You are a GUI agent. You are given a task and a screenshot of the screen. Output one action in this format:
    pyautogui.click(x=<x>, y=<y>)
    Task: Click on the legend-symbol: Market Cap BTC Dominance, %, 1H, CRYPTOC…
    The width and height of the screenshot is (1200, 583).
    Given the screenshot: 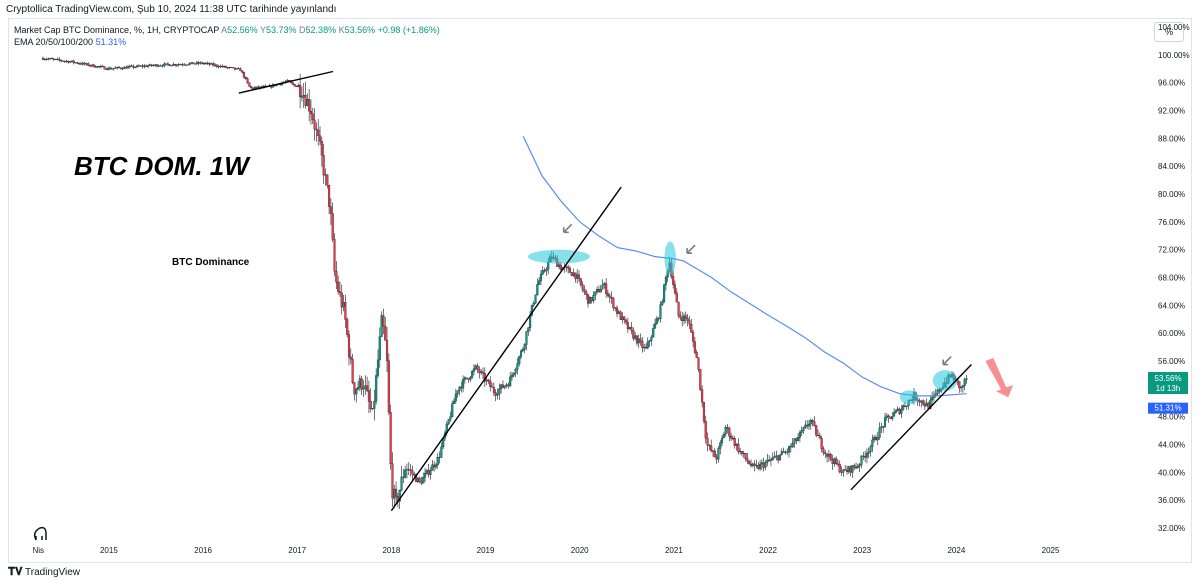 What is the action you would take?
    pyautogui.click(x=117, y=30)
    